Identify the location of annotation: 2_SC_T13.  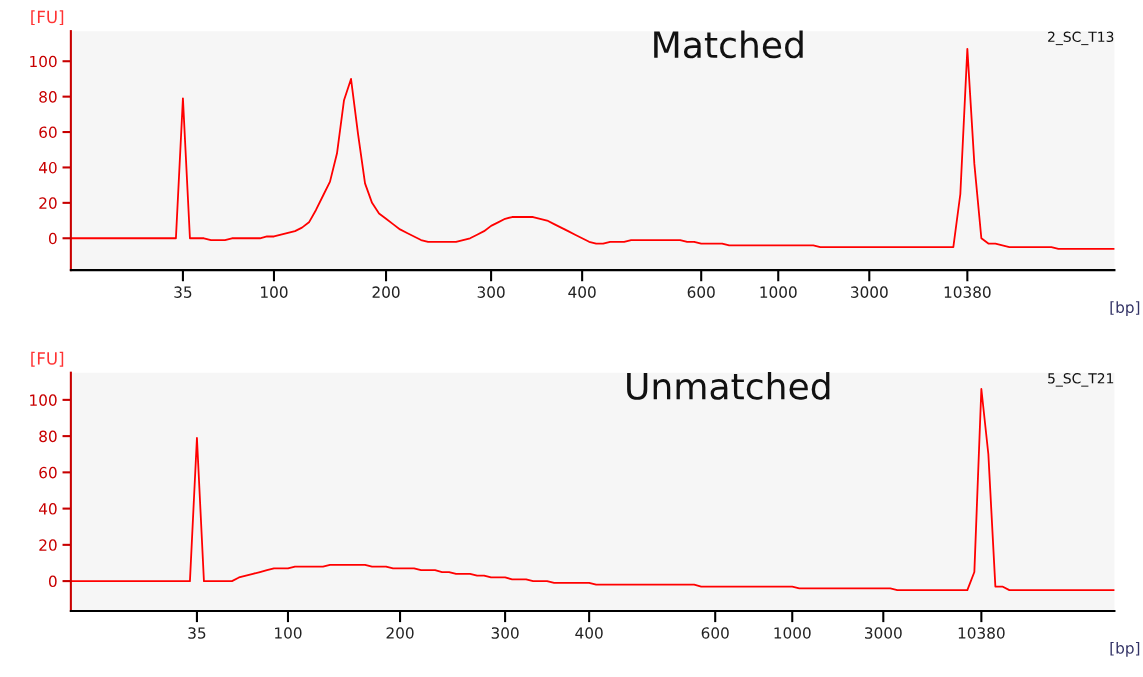
(1081, 38).